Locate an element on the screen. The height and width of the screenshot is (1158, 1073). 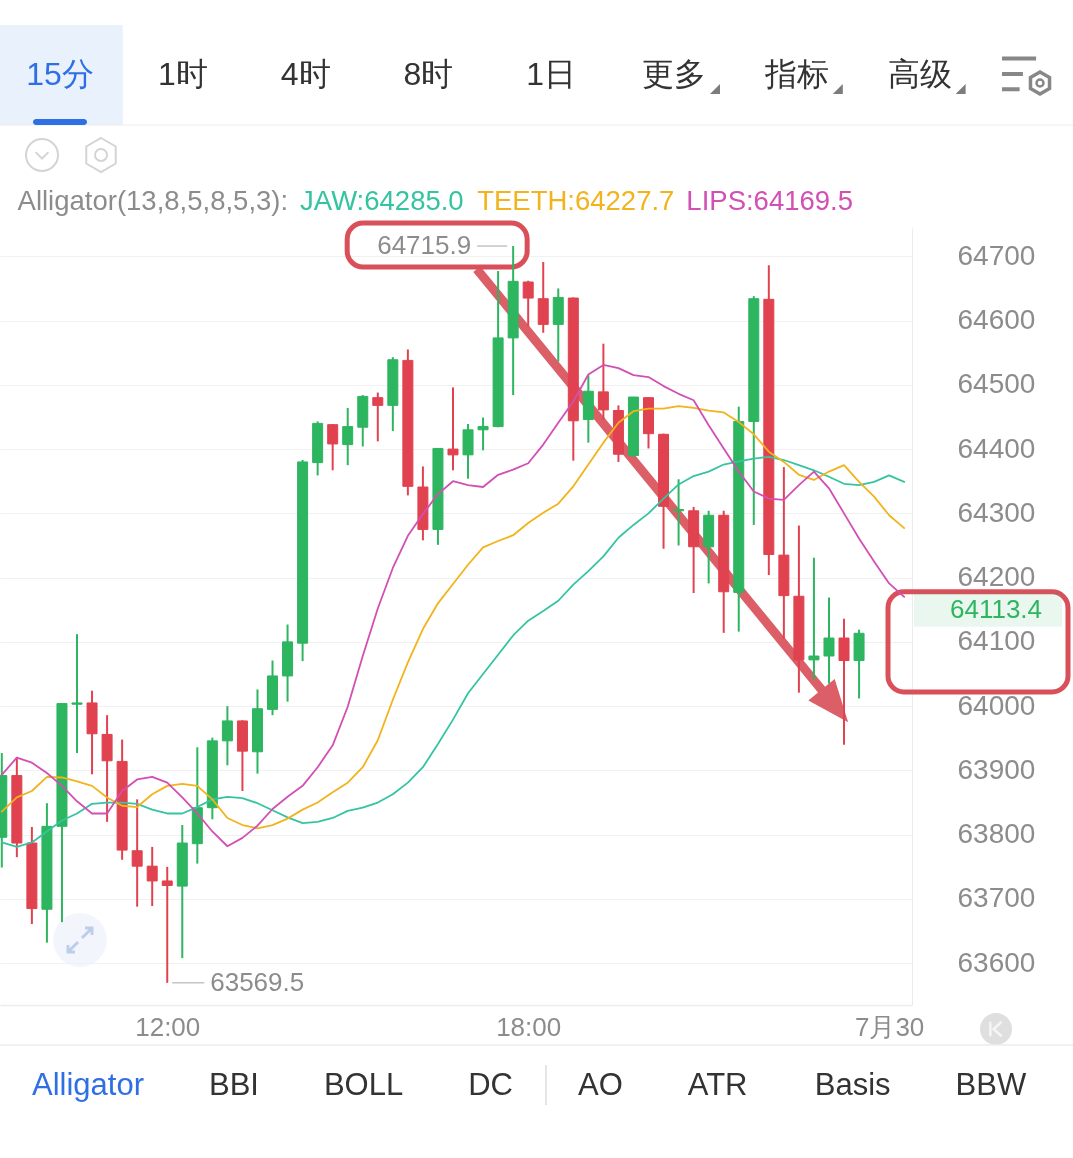
x-tick-label: 12:00 is located at coordinates (168, 1026).